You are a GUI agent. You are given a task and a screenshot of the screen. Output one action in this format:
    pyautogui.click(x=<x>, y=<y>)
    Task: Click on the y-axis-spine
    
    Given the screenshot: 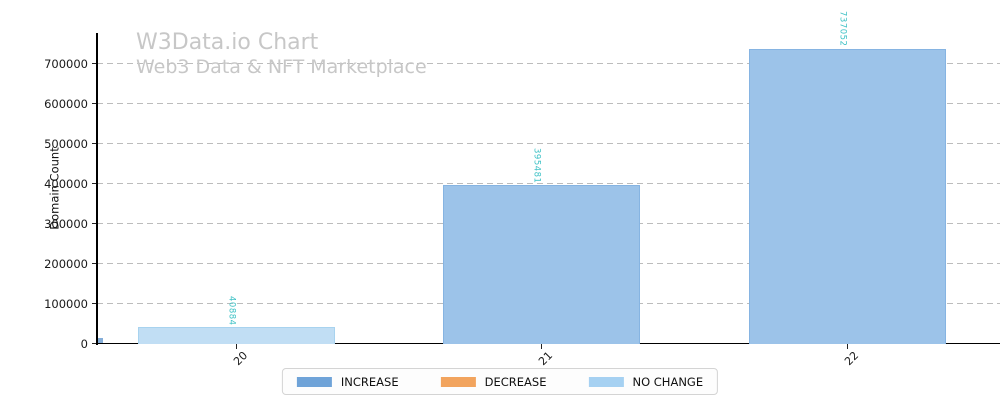 What is the action you would take?
    pyautogui.click(x=97, y=189)
    